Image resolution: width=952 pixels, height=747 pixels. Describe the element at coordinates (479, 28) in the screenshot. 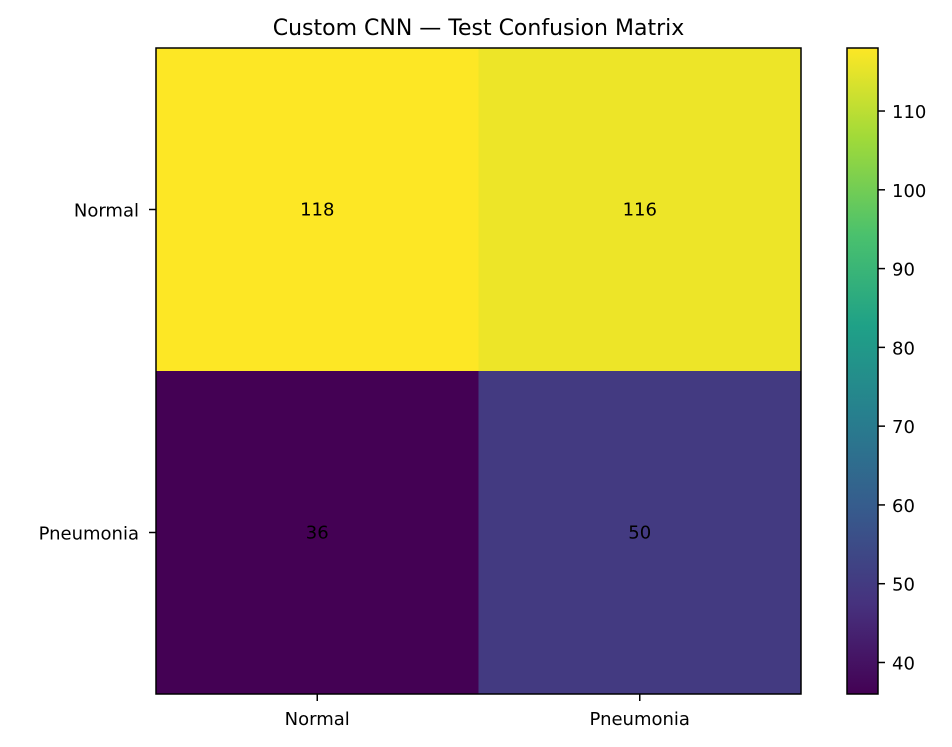

I see `chart-title: Custom CNN — Test Confusion Matrix` at that location.